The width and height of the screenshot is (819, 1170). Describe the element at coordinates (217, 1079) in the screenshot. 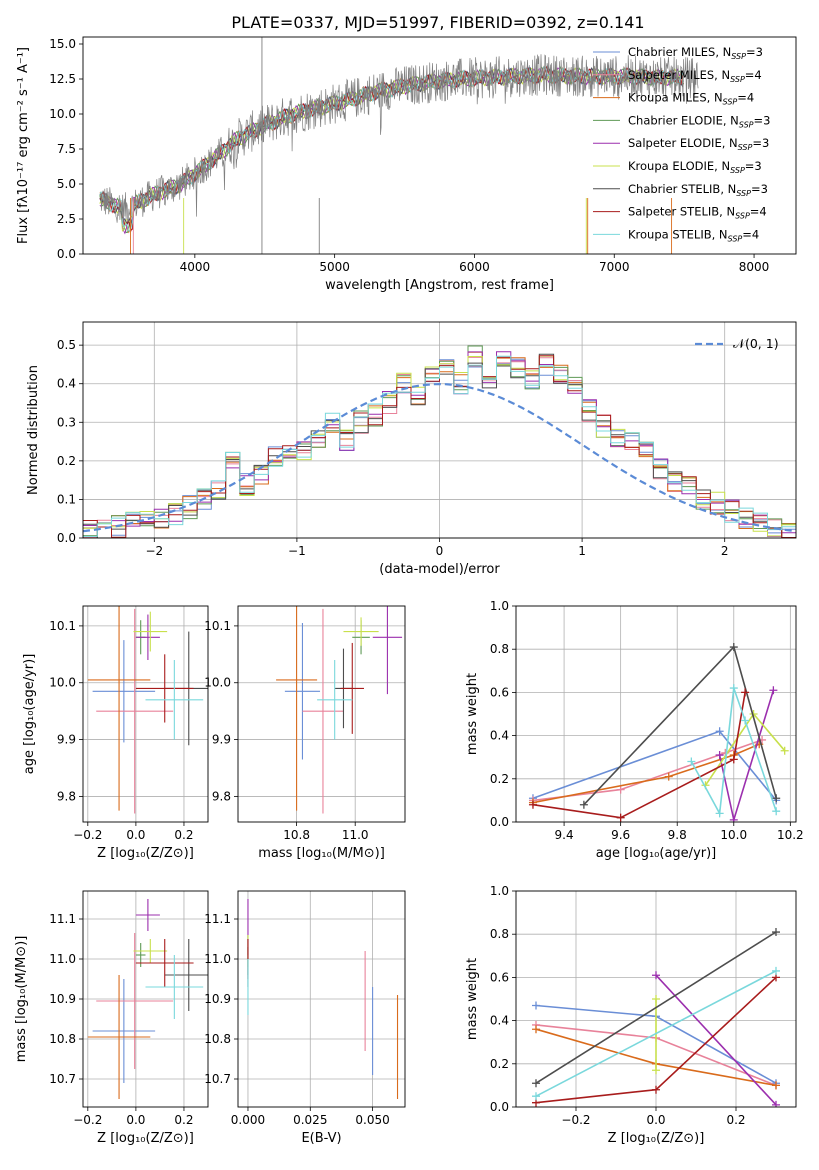

I see `y-tick-label: 10.7` at that location.